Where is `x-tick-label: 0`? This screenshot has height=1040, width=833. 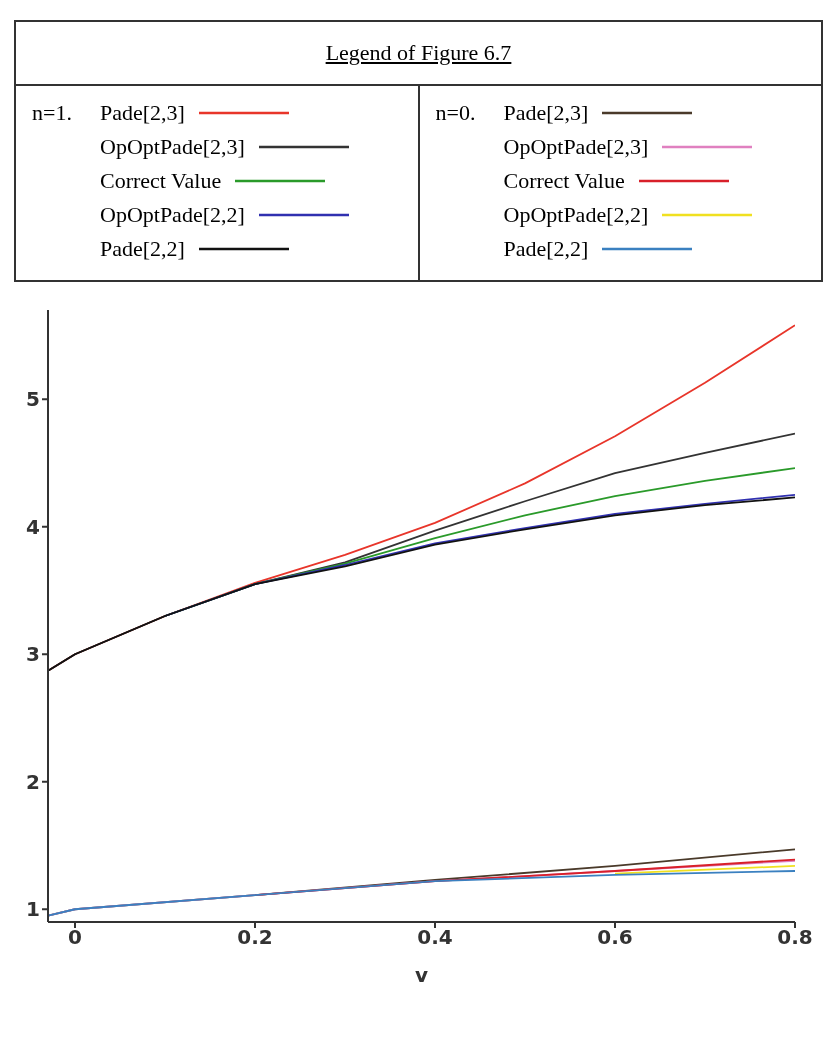
x-tick-label: 0 is located at coordinates (75, 937).